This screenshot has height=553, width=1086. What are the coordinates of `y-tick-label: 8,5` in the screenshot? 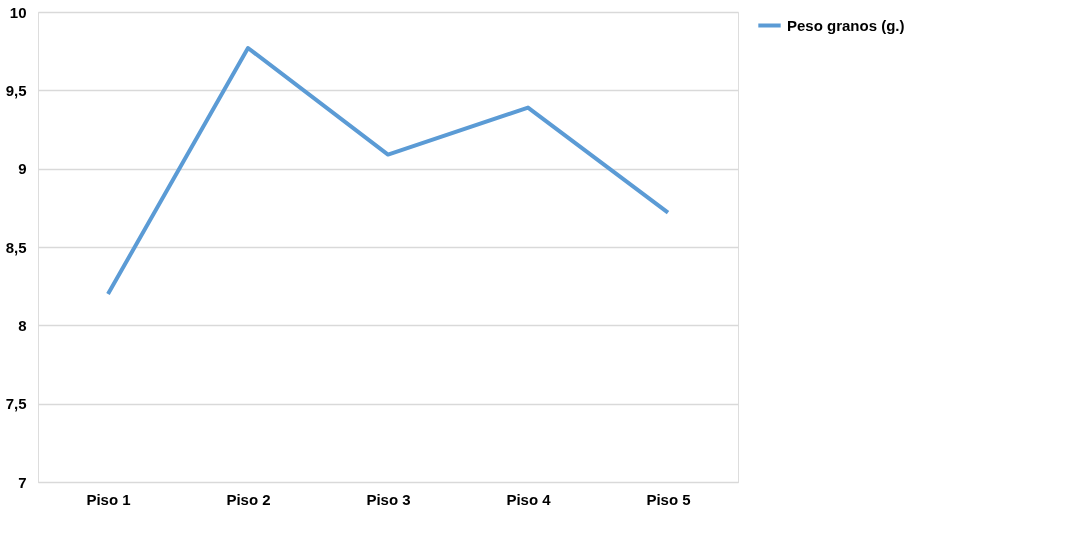 It's located at (16, 247).